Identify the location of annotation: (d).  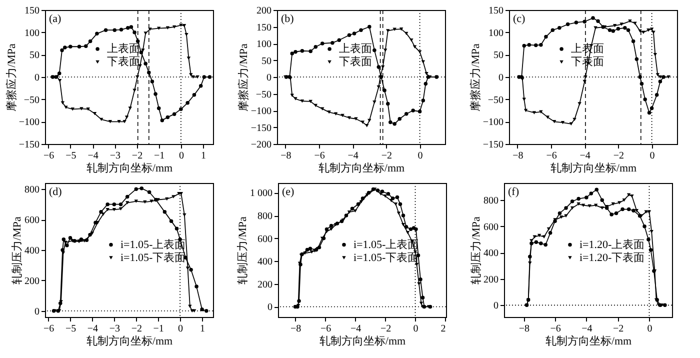
(55, 192).